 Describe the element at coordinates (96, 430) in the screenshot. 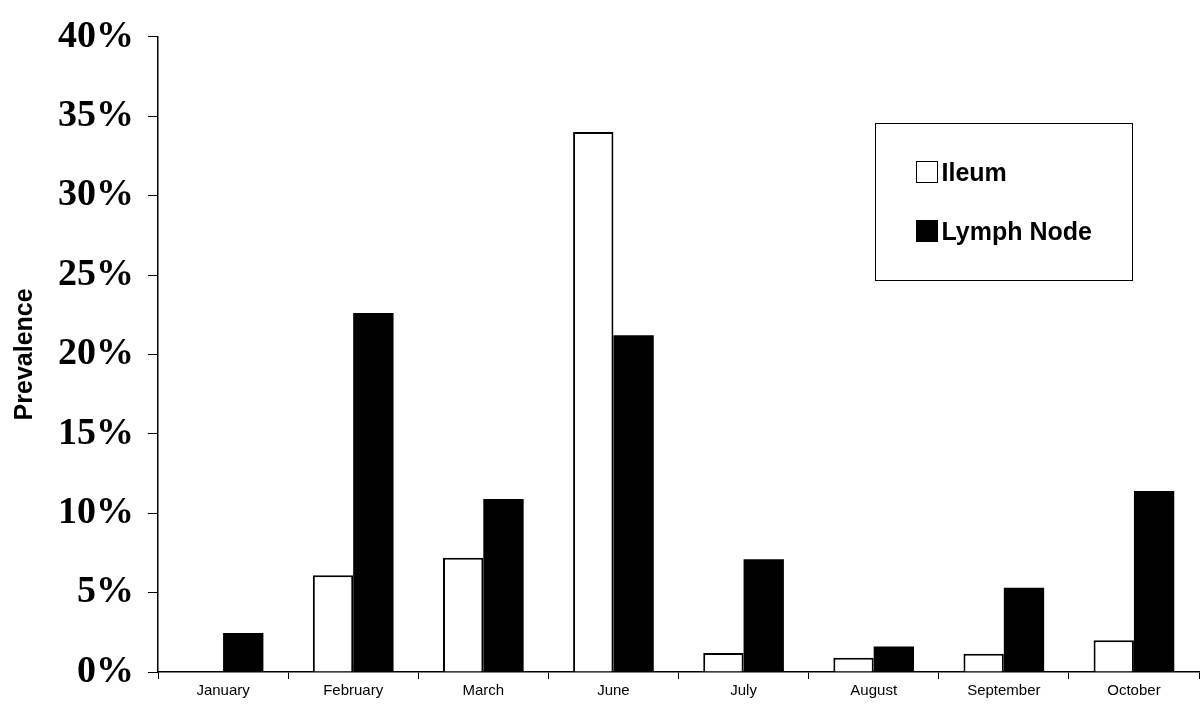

I see `y-tick-label: 15%` at that location.